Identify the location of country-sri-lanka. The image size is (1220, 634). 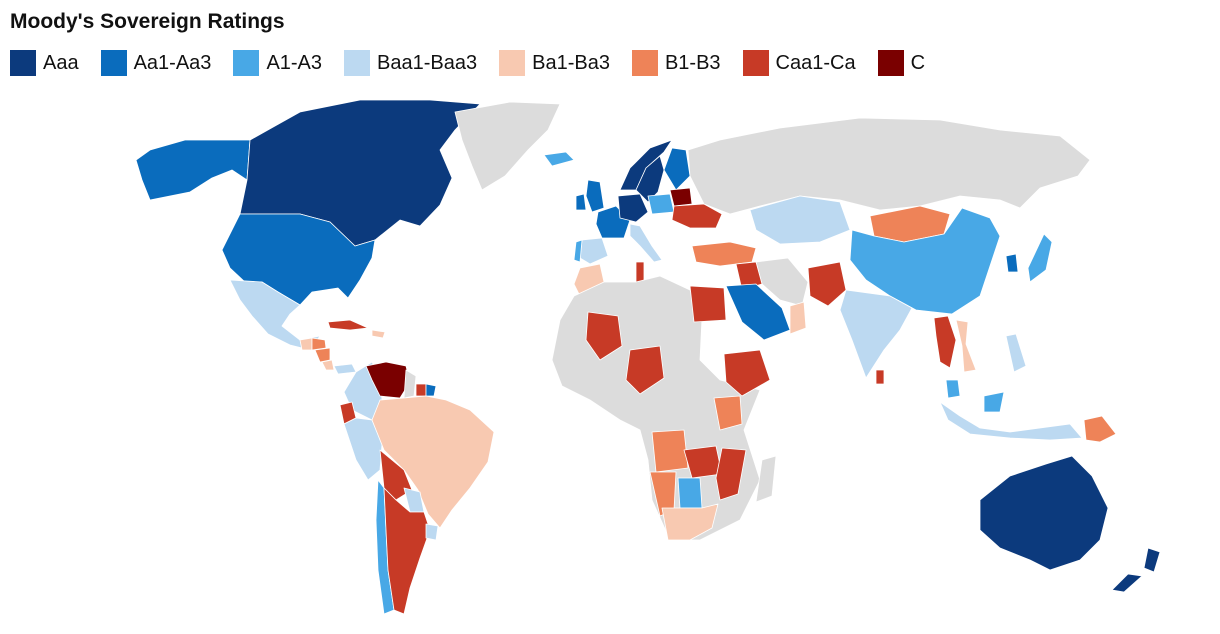
(880, 377).